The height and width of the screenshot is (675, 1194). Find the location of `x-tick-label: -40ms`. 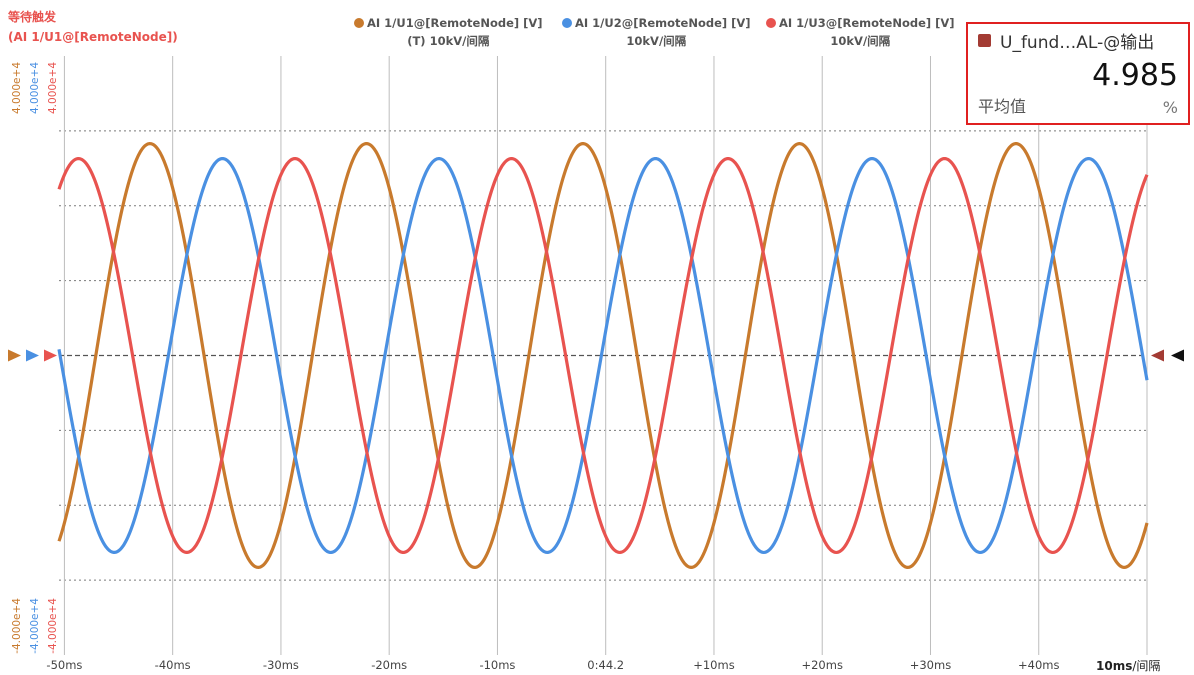

x-tick-label: -40ms is located at coordinates (172, 665).